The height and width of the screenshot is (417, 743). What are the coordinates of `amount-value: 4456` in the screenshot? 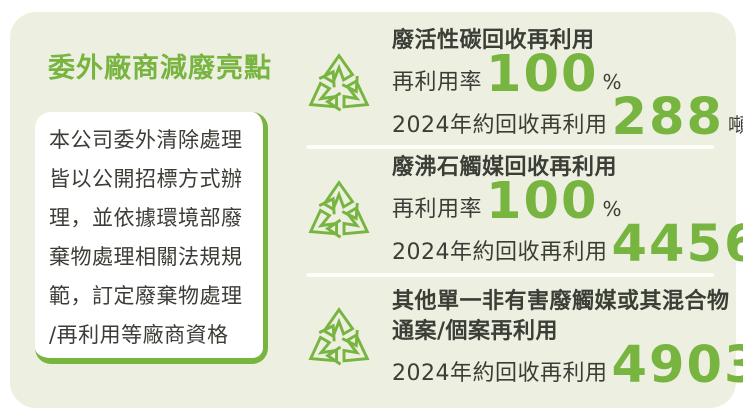 It's located at (677, 244).